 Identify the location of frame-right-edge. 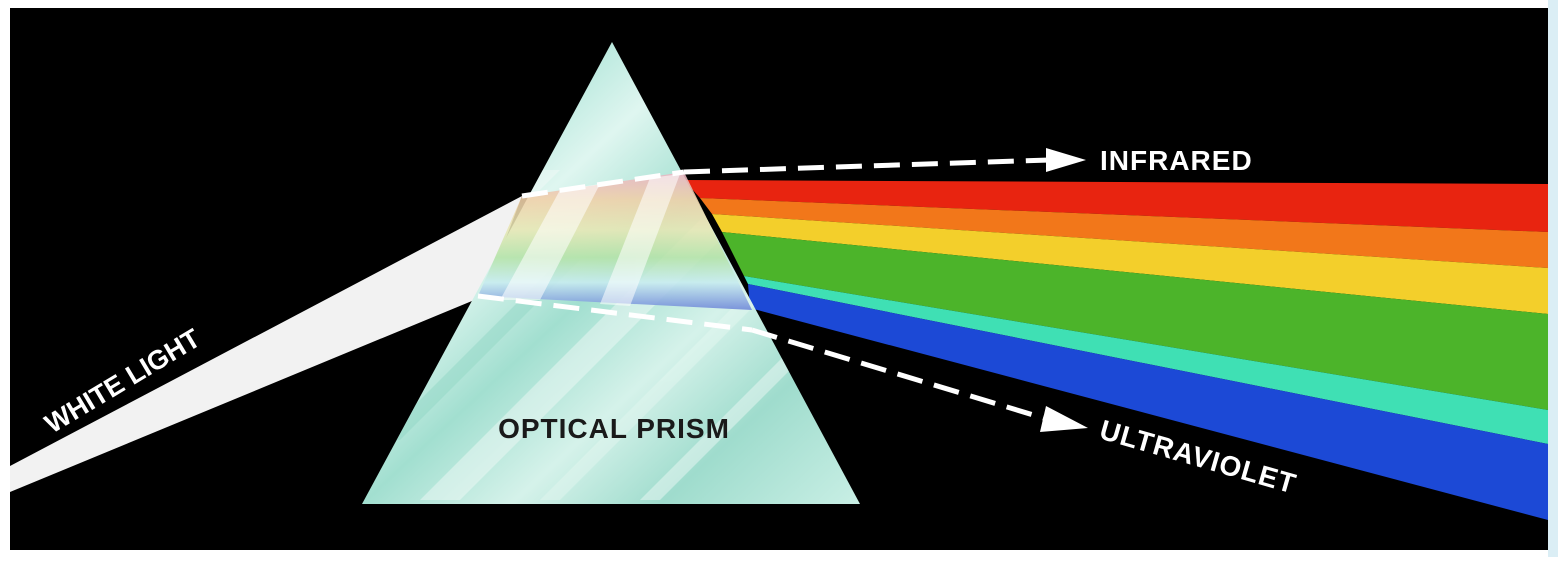
(1553, 278).